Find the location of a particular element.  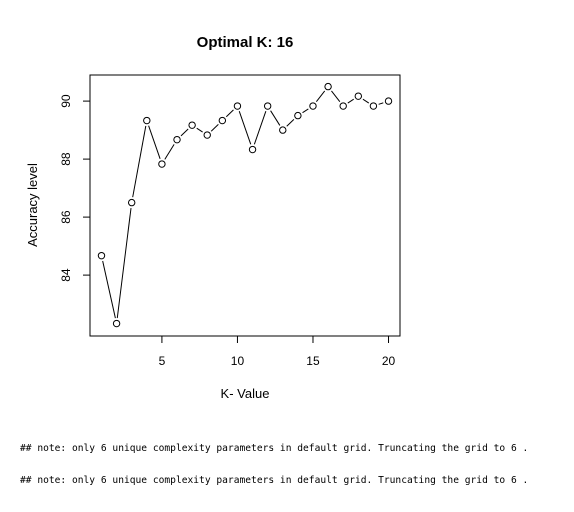

chart-title: Optimal K: 16 is located at coordinates (245, 42).